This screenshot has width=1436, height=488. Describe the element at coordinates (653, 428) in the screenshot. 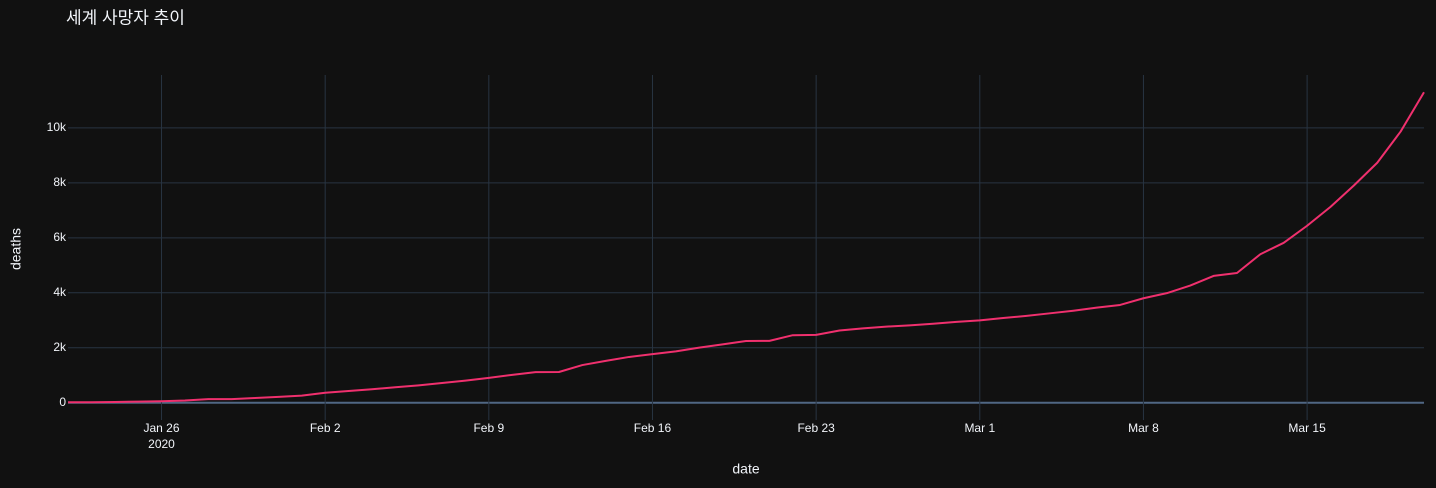

I see `x-tick-label: Feb 16` at that location.